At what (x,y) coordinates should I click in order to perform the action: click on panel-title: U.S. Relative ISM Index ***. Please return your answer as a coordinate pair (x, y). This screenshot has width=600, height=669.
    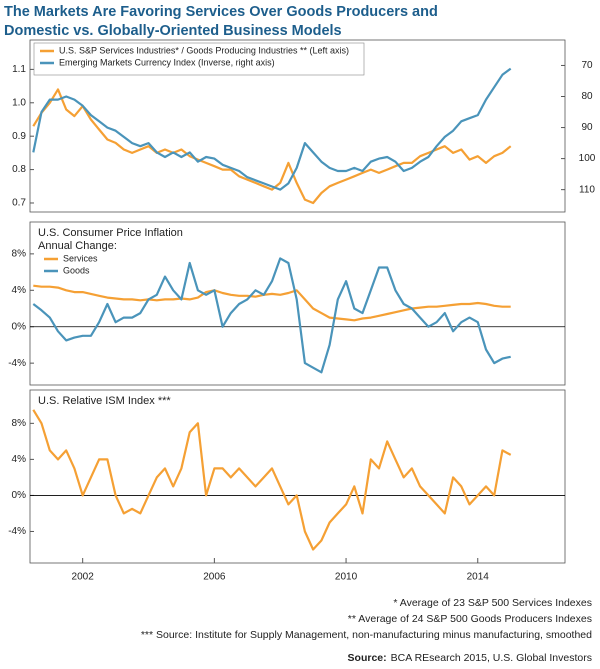
    Looking at the image, I should click on (104, 401).